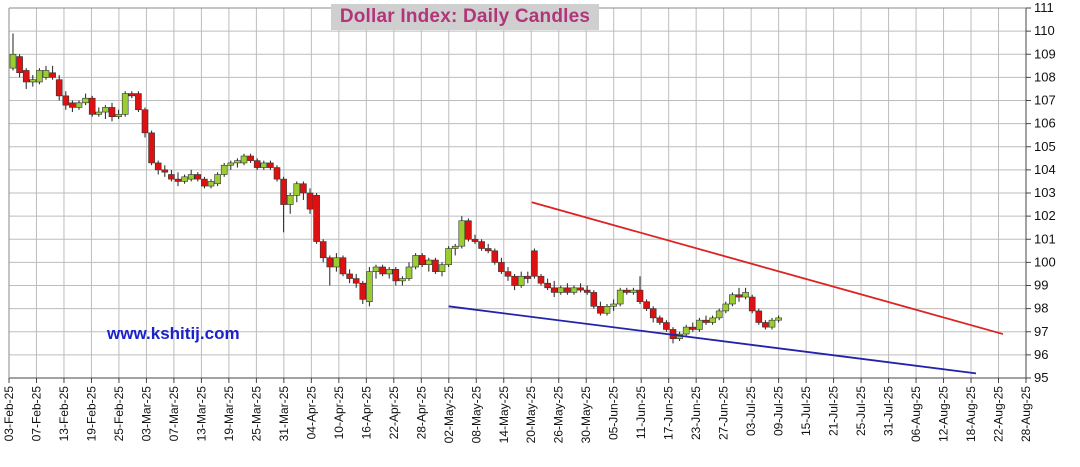 The width and height of the screenshot is (1080, 467). I want to click on watermark-link: www.kshitij.com, so click(173, 333).